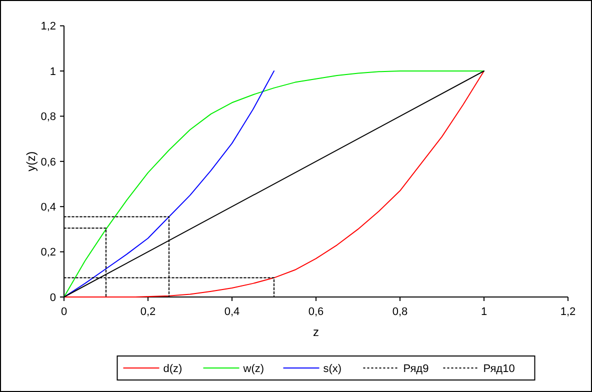 This screenshot has width=592, height=392. What do you see at coordinates (316, 332) in the screenshot?
I see `x-axis-title: z` at bounding box center [316, 332].